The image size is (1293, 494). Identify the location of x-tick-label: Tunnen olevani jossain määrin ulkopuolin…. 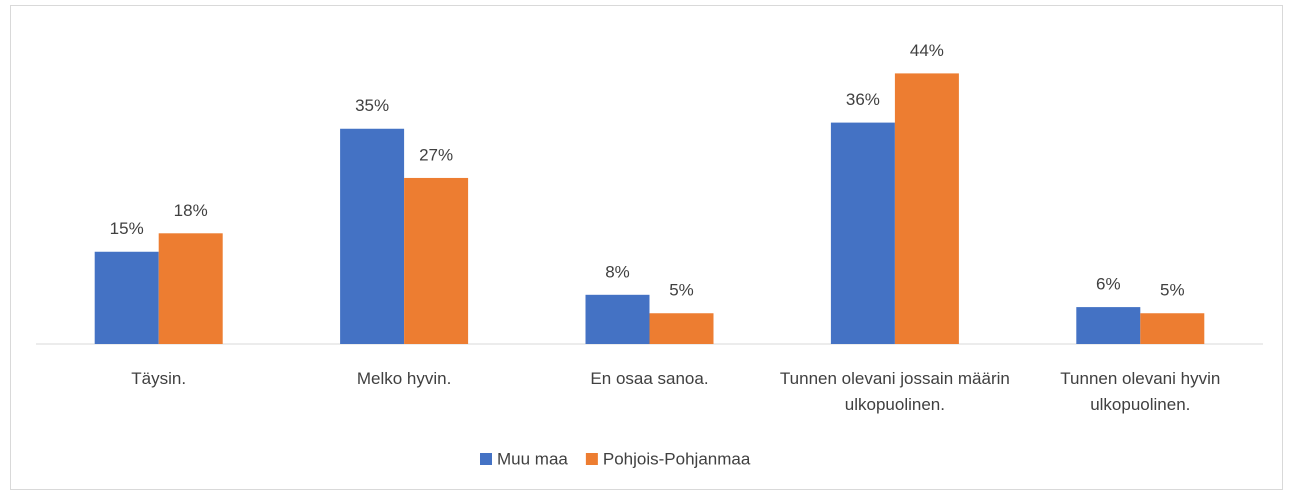
(894, 391).